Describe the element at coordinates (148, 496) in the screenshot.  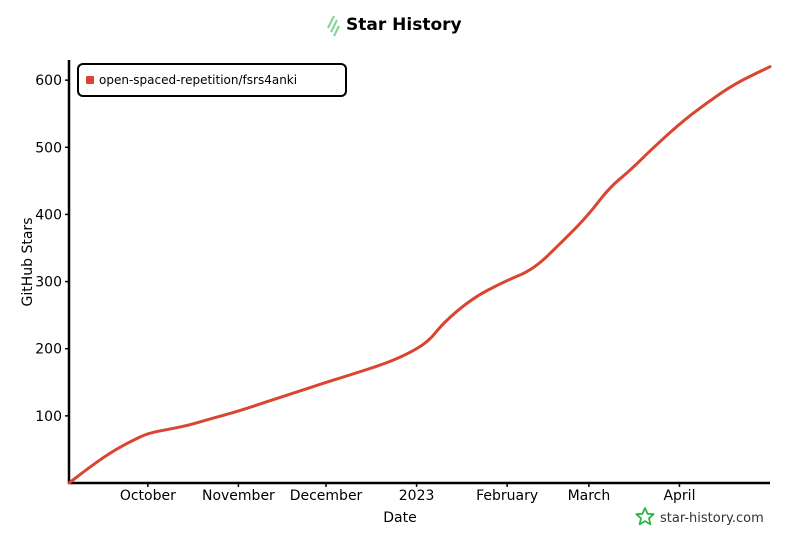
I see `x-tick-label: October` at that location.